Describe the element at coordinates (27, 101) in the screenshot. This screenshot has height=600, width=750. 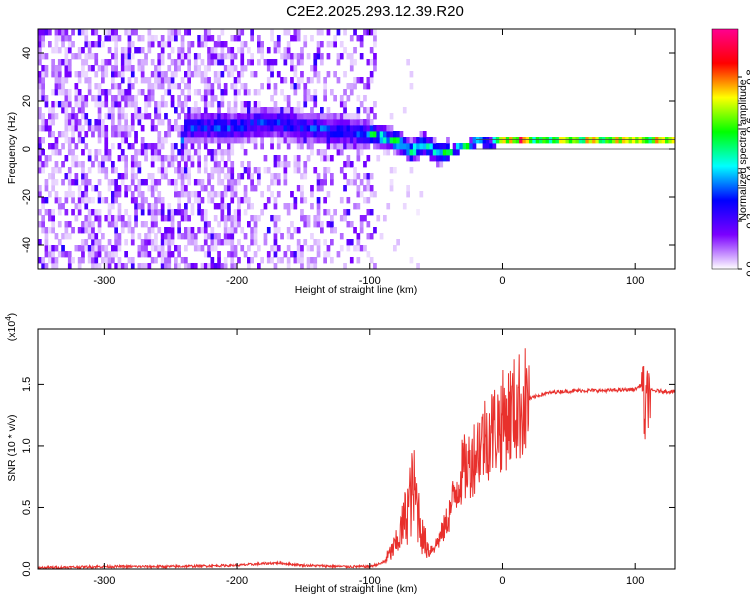
I see `y-tick-label: 20` at that location.